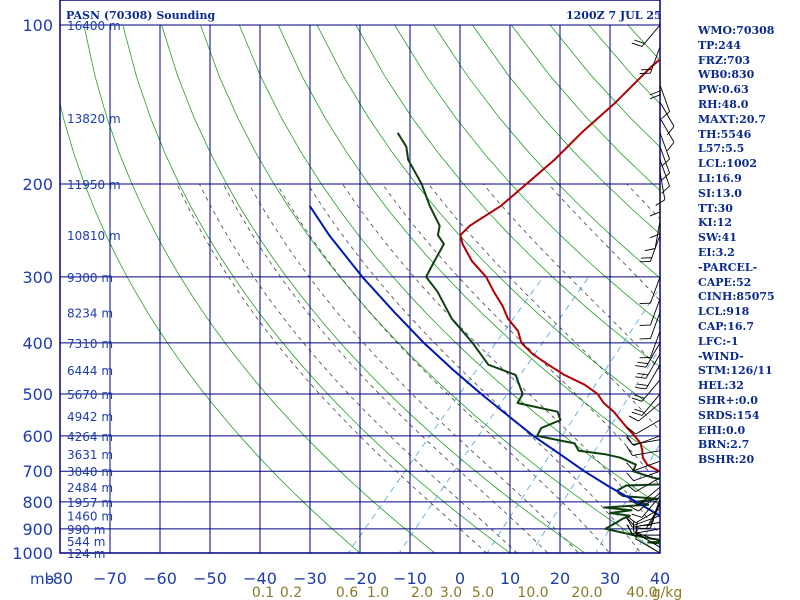  Describe the element at coordinates (715, 223) in the screenshot. I see `stat-entry: KI:12` at that location.